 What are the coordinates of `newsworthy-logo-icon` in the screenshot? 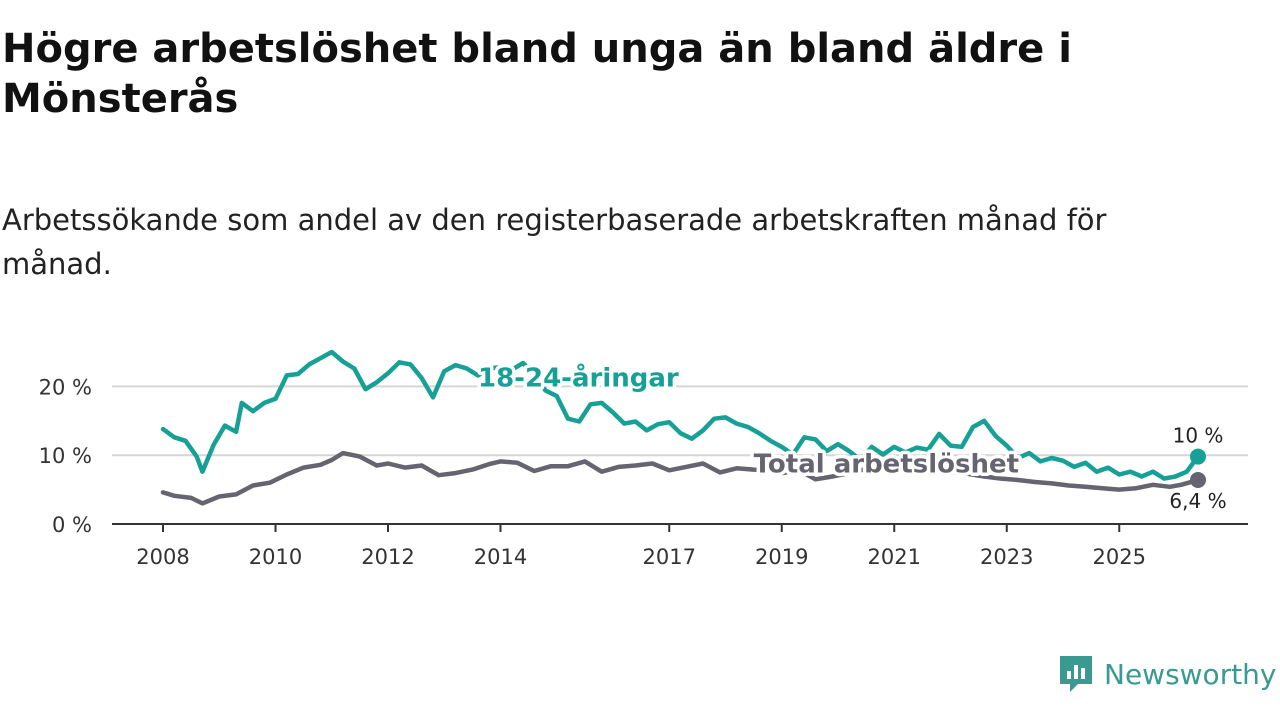 It's located at (1076, 674).